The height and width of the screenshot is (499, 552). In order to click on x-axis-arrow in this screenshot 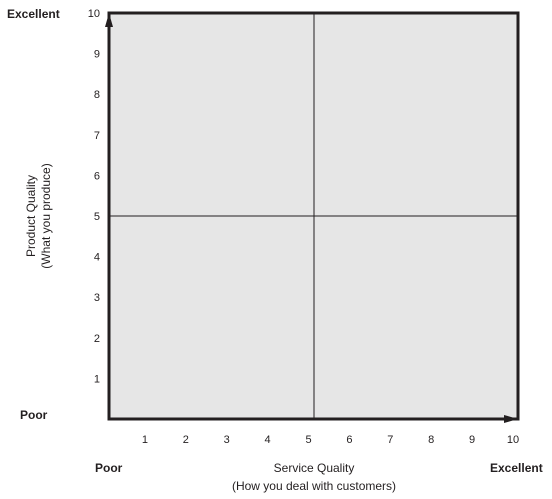, I will do `click(511, 419)`.